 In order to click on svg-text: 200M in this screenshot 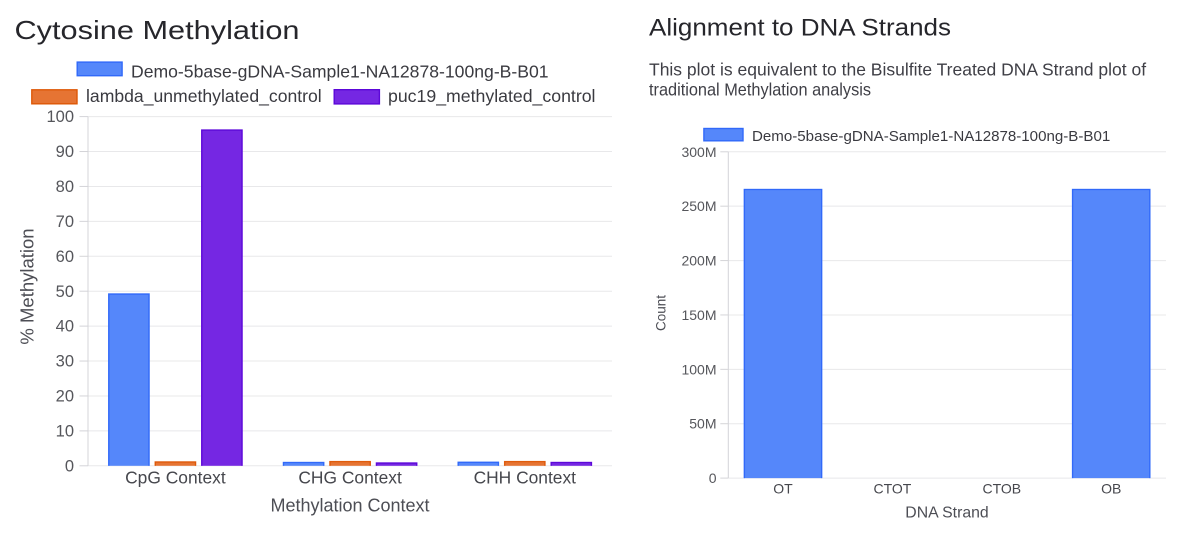, I will do `click(698, 261)`.